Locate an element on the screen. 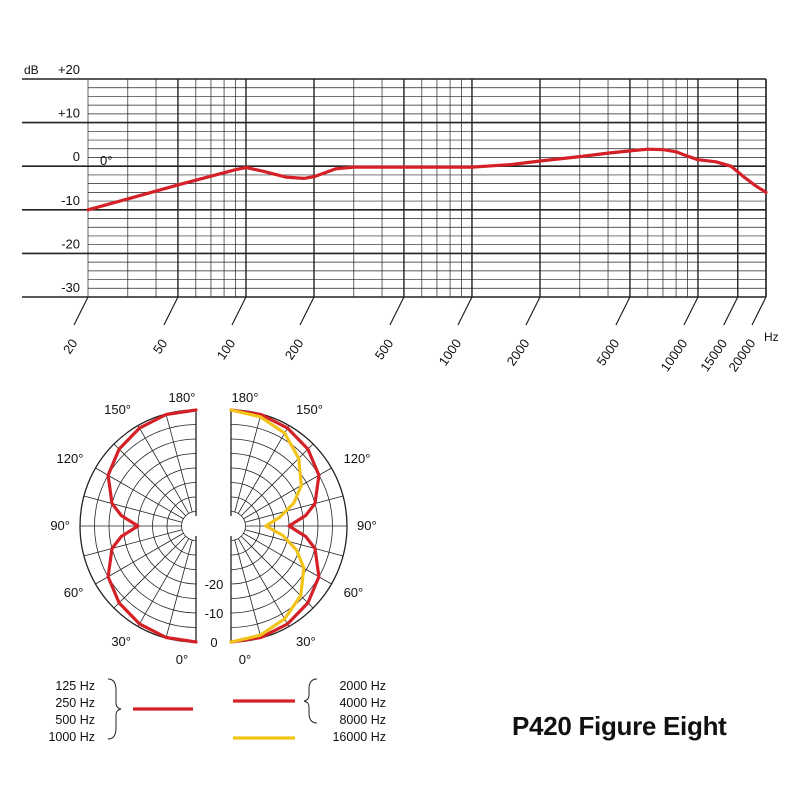 The height and width of the screenshot is (800, 800). x-tick-label: 200 is located at coordinates (294, 349).